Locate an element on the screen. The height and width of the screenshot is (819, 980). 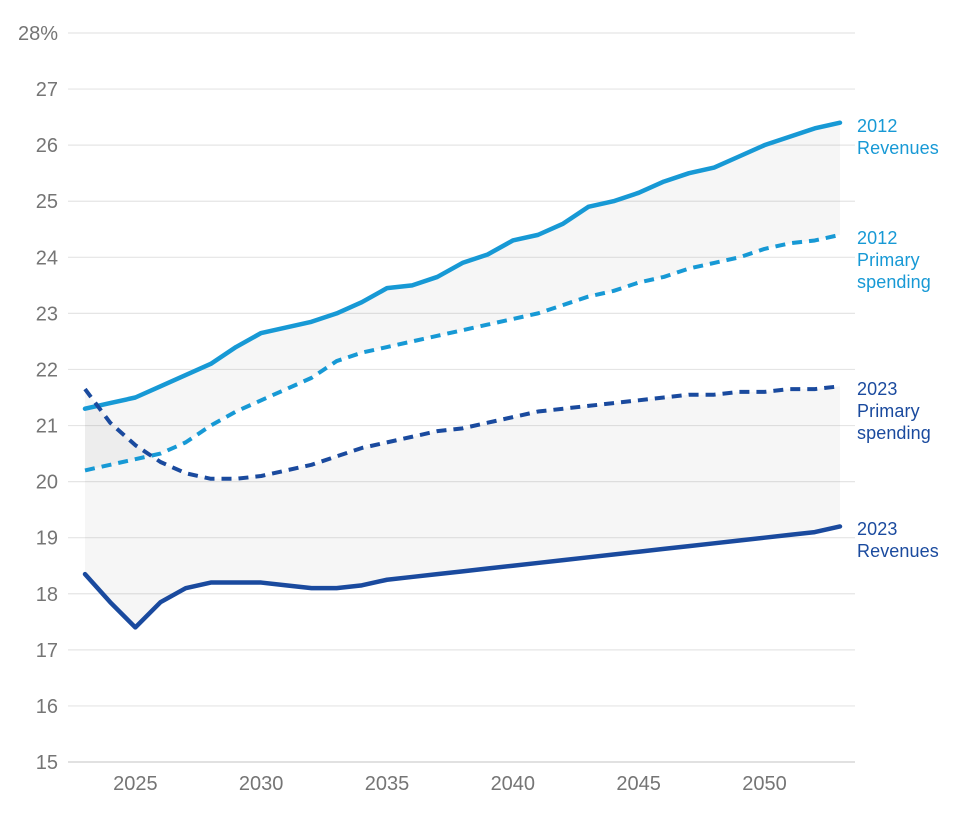
series-label-2023-revenues: 2023 Revenues is located at coordinates (916, 540).